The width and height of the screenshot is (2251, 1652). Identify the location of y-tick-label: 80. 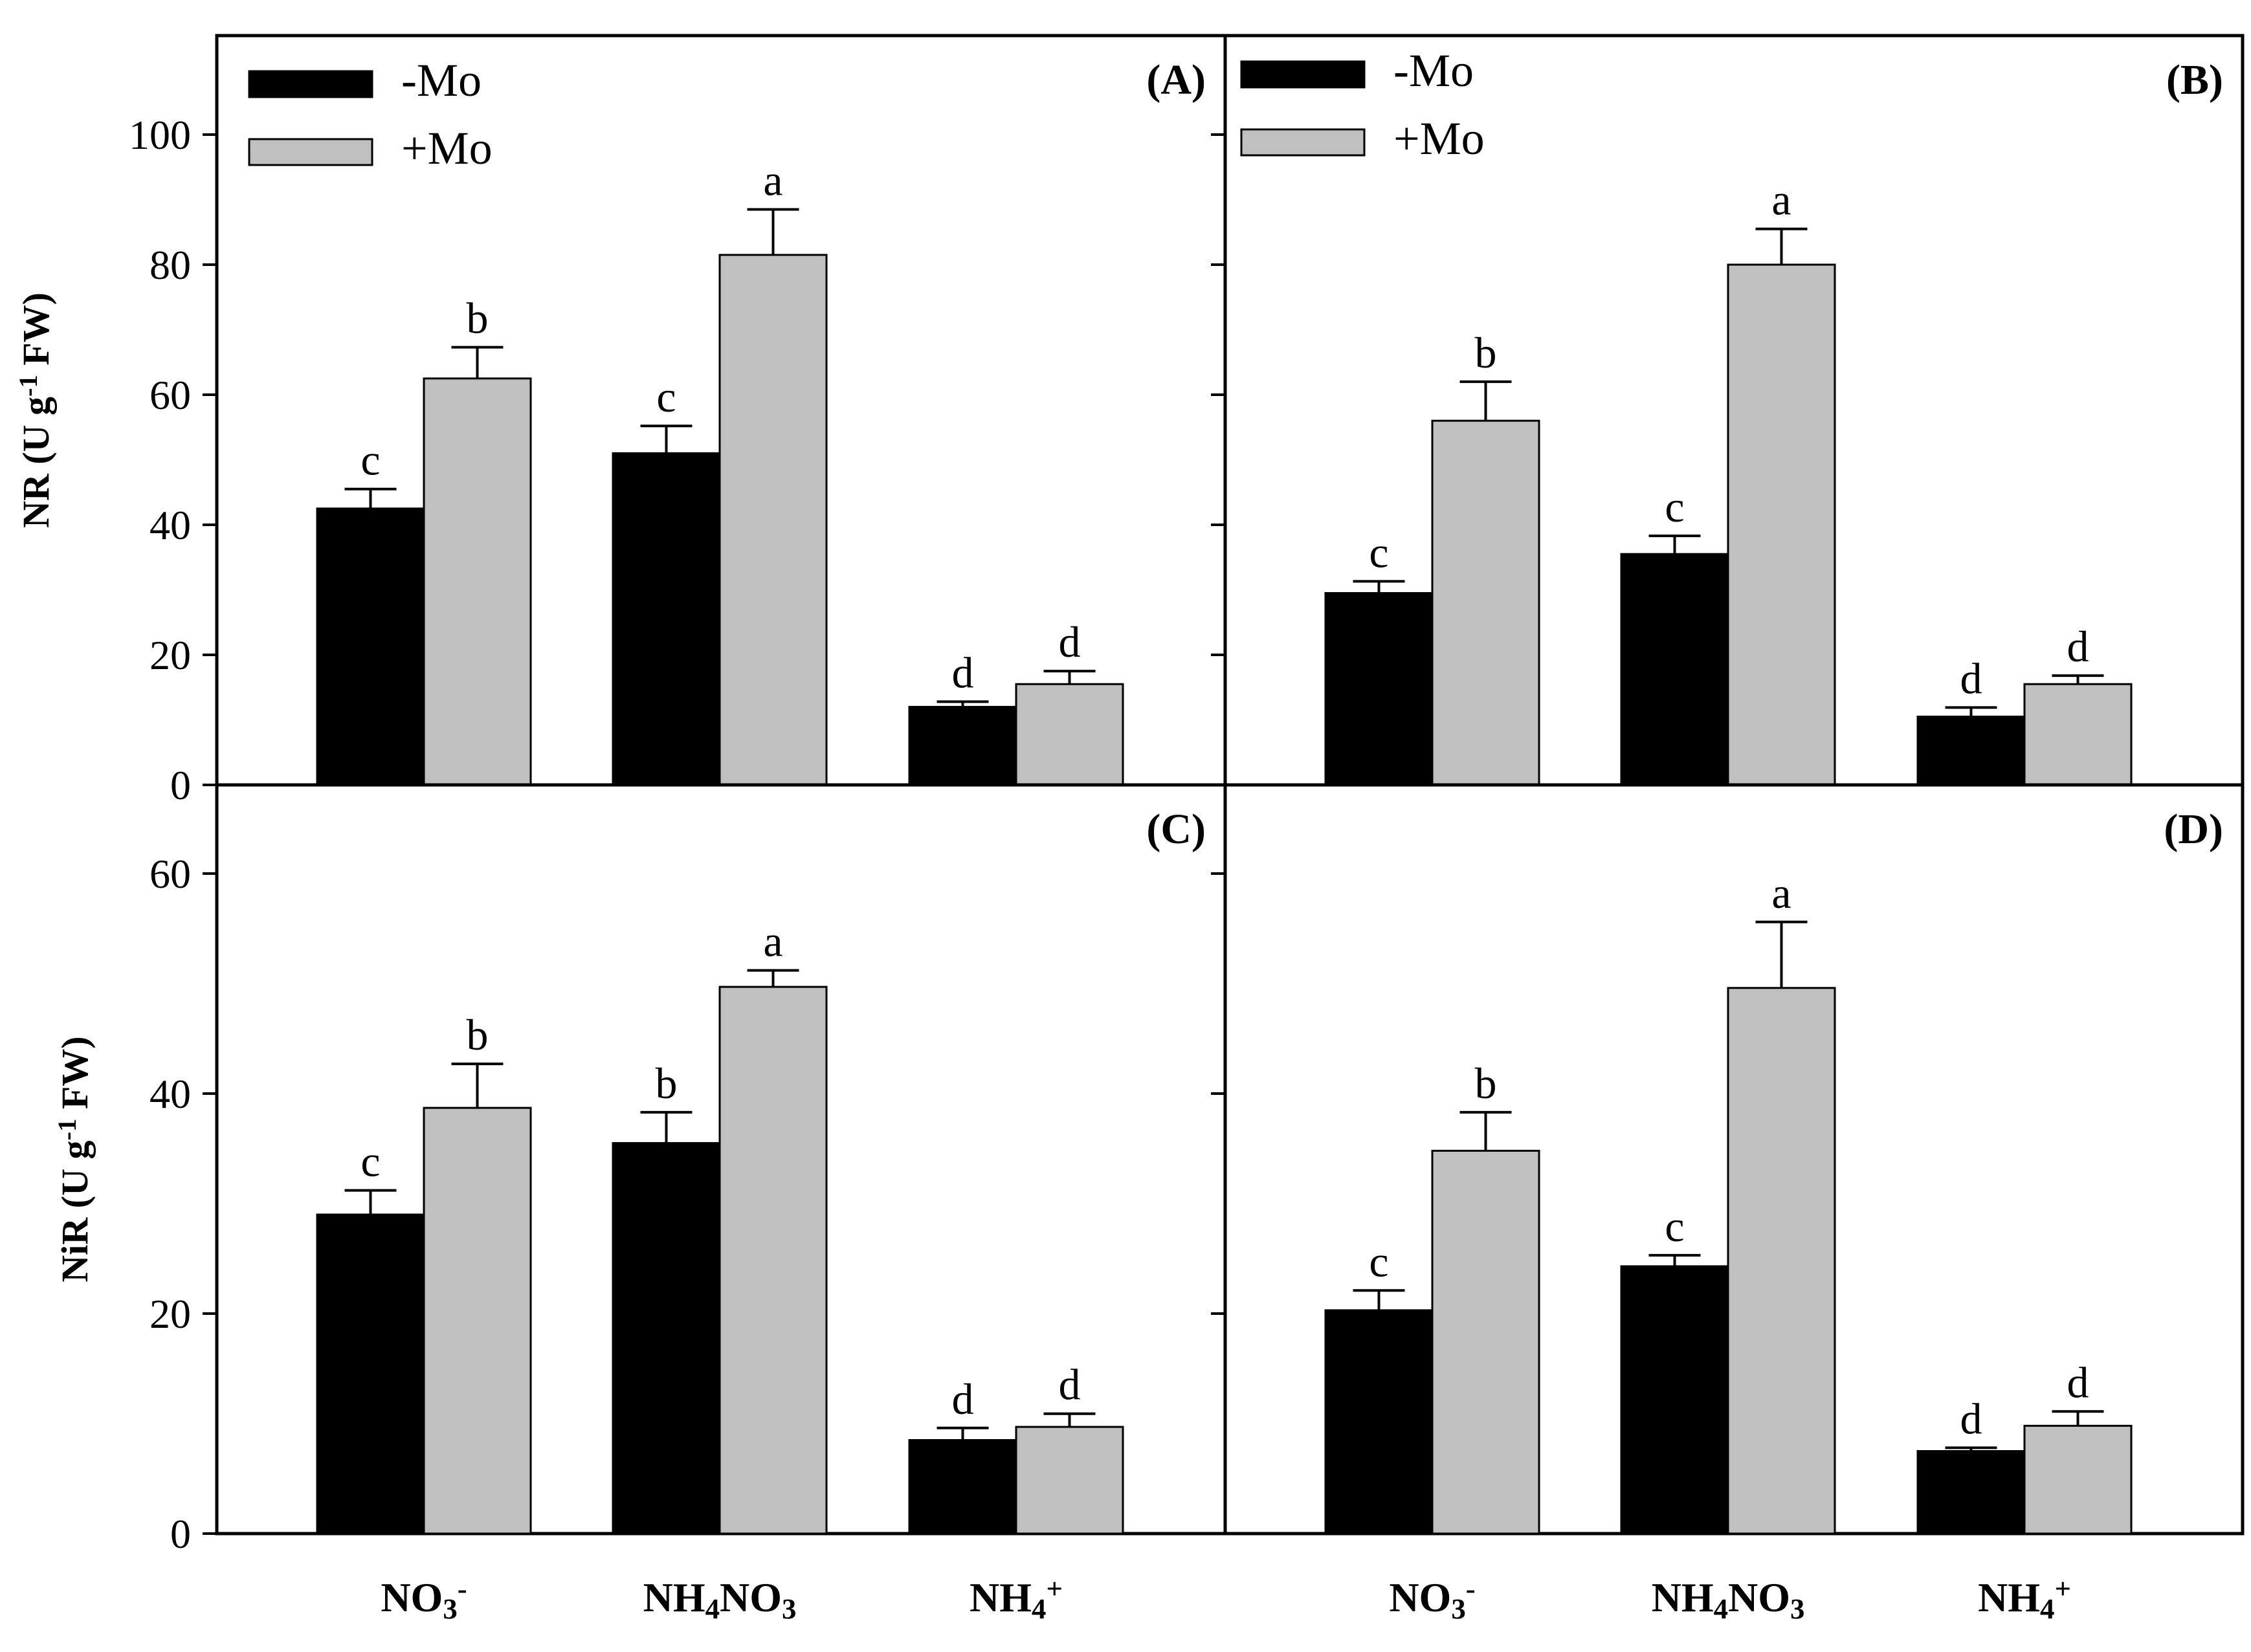
(170, 265).